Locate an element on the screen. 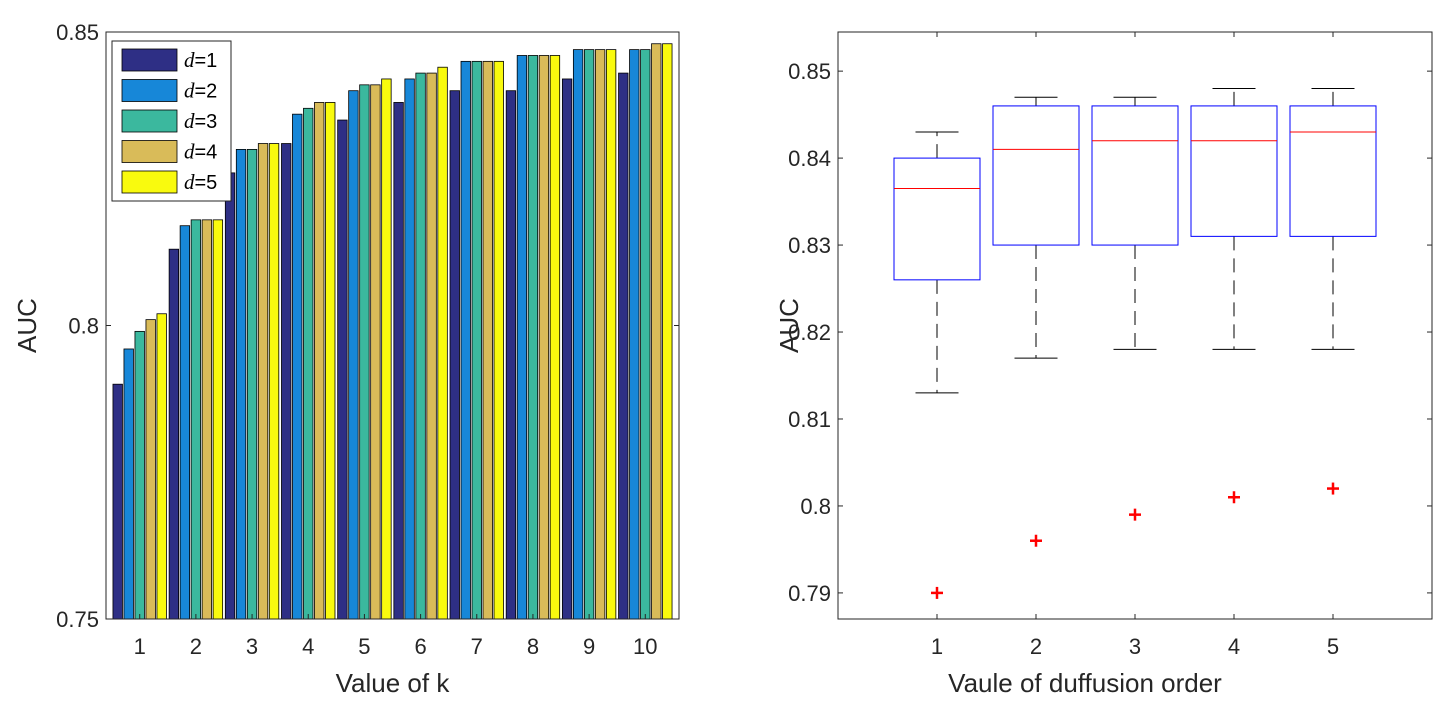  bar-k5-d5 is located at coordinates (386, 349).